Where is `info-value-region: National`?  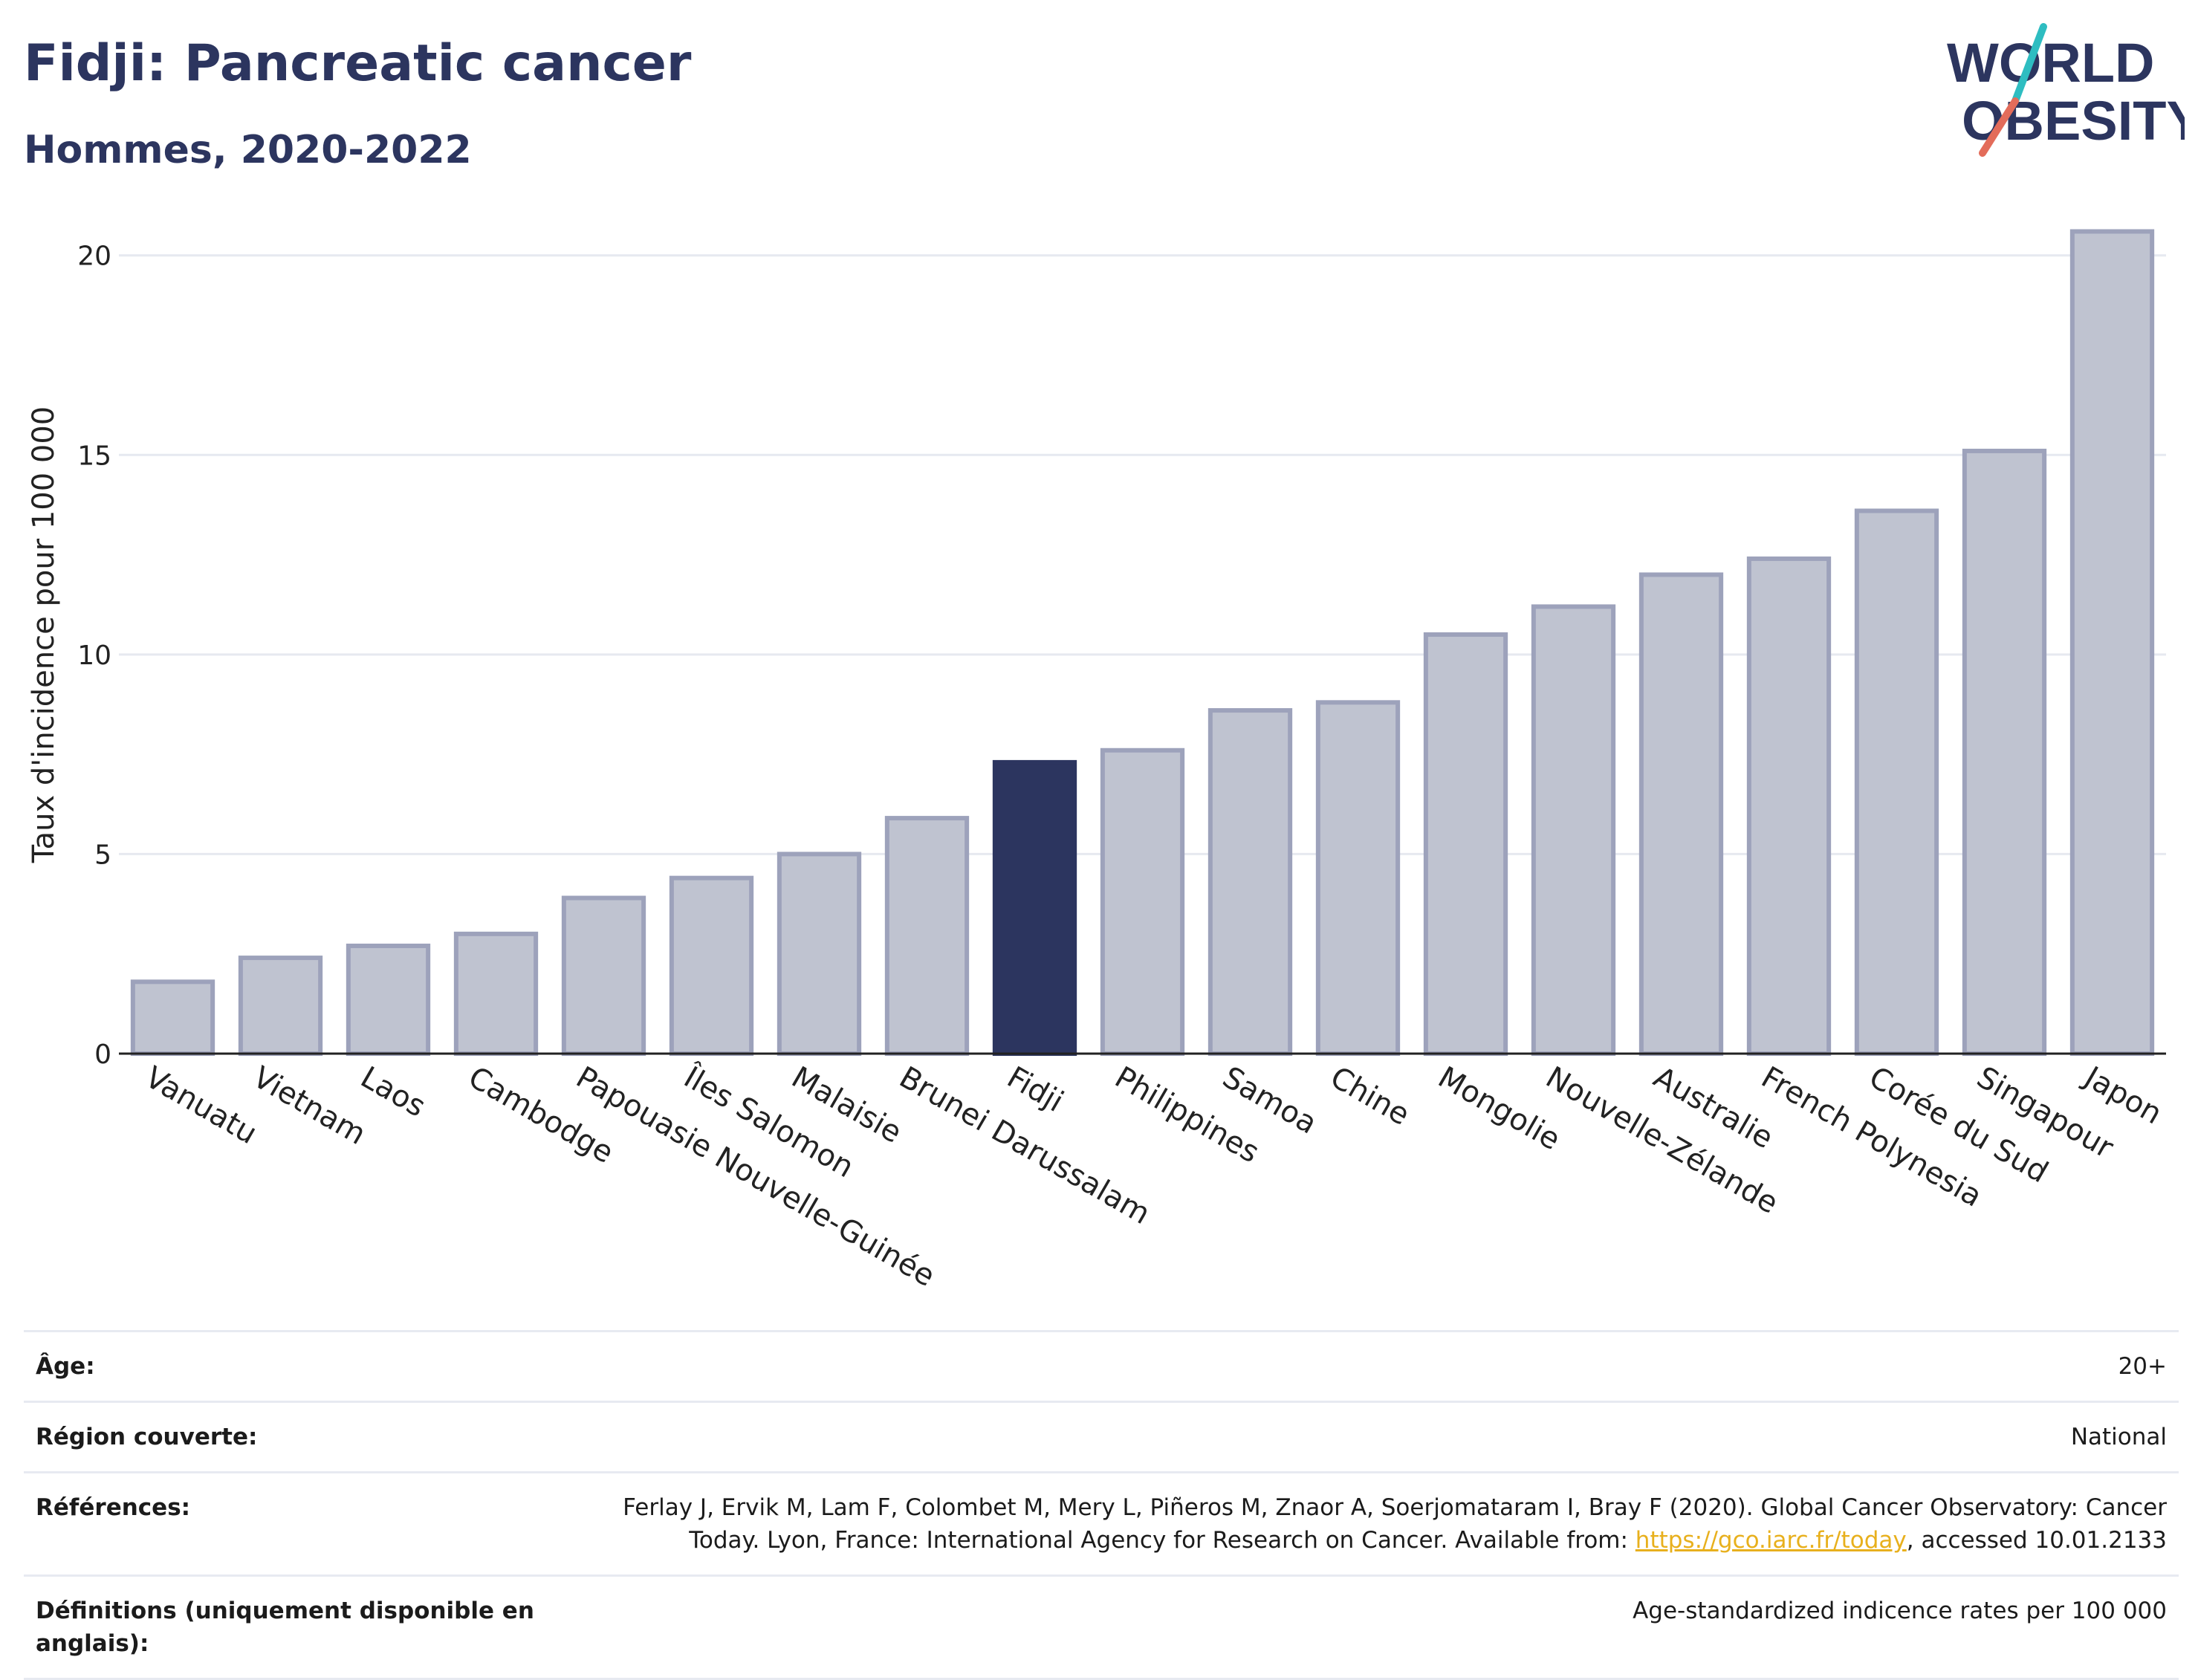
info-value-region: National is located at coordinates (2118, 1437).